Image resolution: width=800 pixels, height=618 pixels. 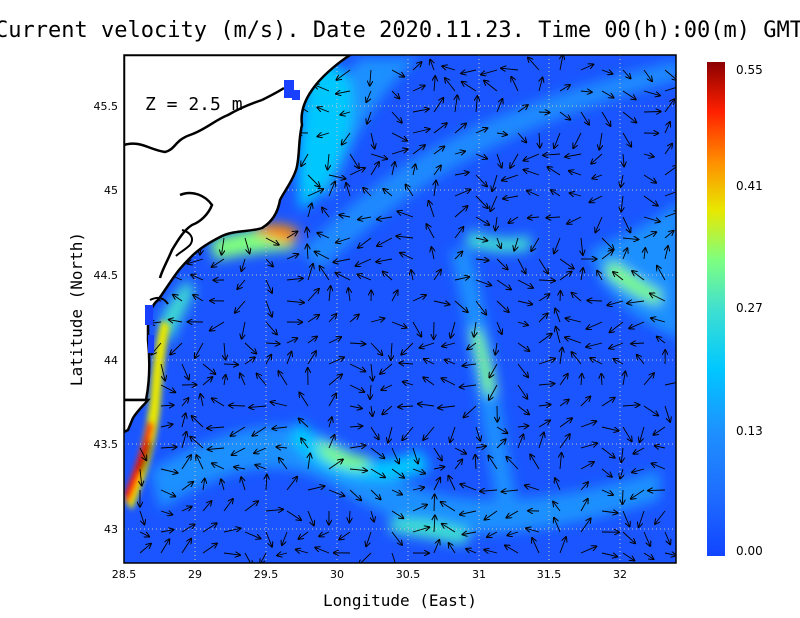 What do you see at coordinates (106, 444) in the screenshot?
I see `y-tick-label: 43.5` at bounding box center [106, 444].